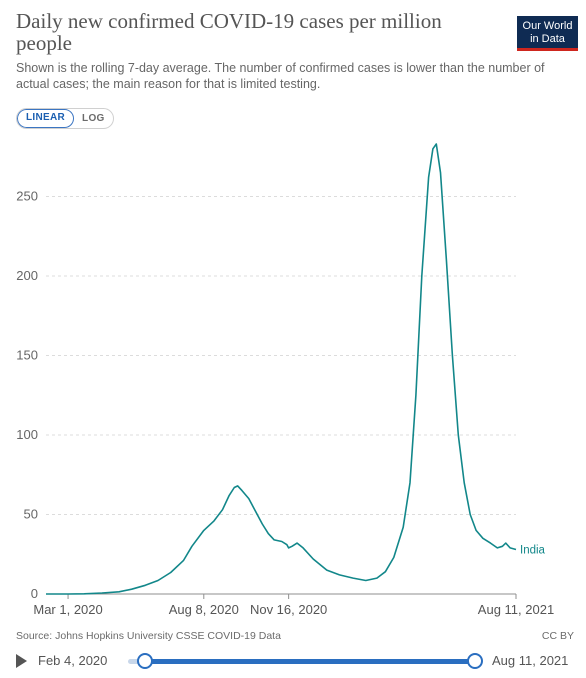 This screenshot has height=678, width=586. What do you see at coordinates (27, 434) in the screenshot?
I see `y-tick-label: 100` at bounding box center [27, 434].